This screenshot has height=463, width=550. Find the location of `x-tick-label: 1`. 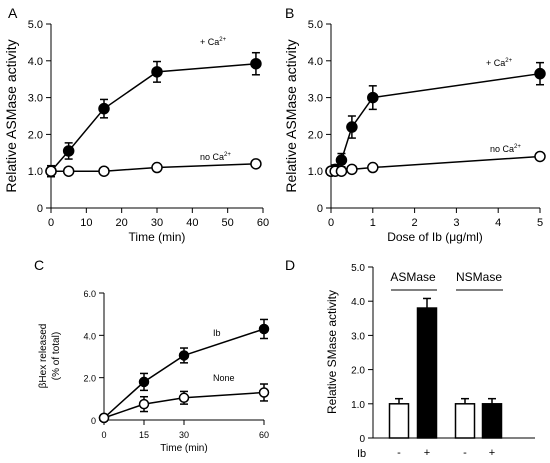

x-tick-label: 1 is located at coordinates (373, 223).